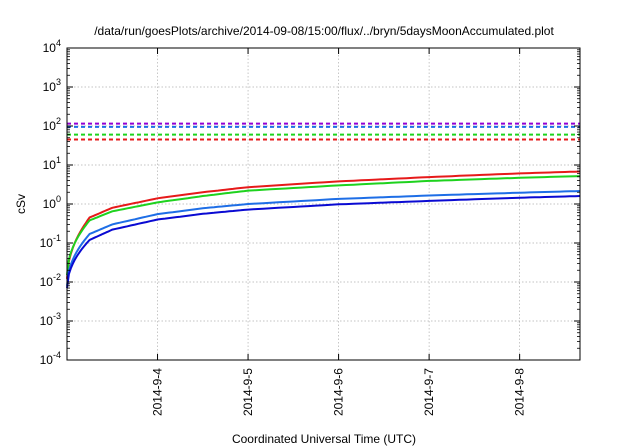 The width and height of the screenshot is (640, 448). What do you see at coordinates (21, 204) in the screenshot?
I see `y-axis-label: cSv` at bounding box center [21, 204].